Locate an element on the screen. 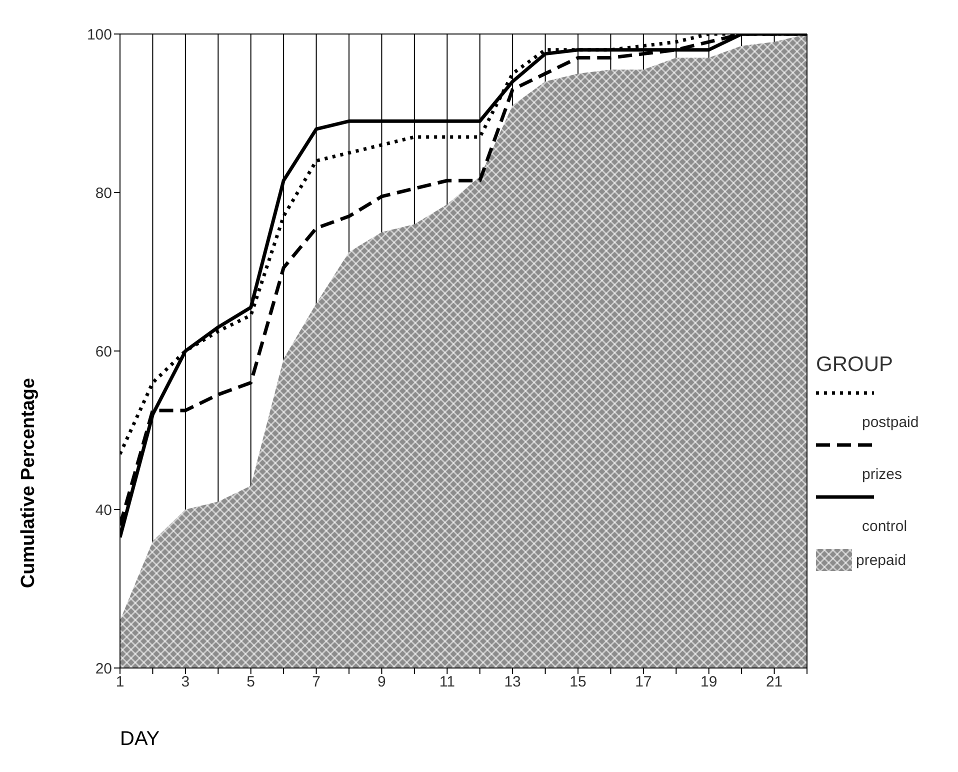  x-tick-label: 13 is located at coordinates (512, 682).